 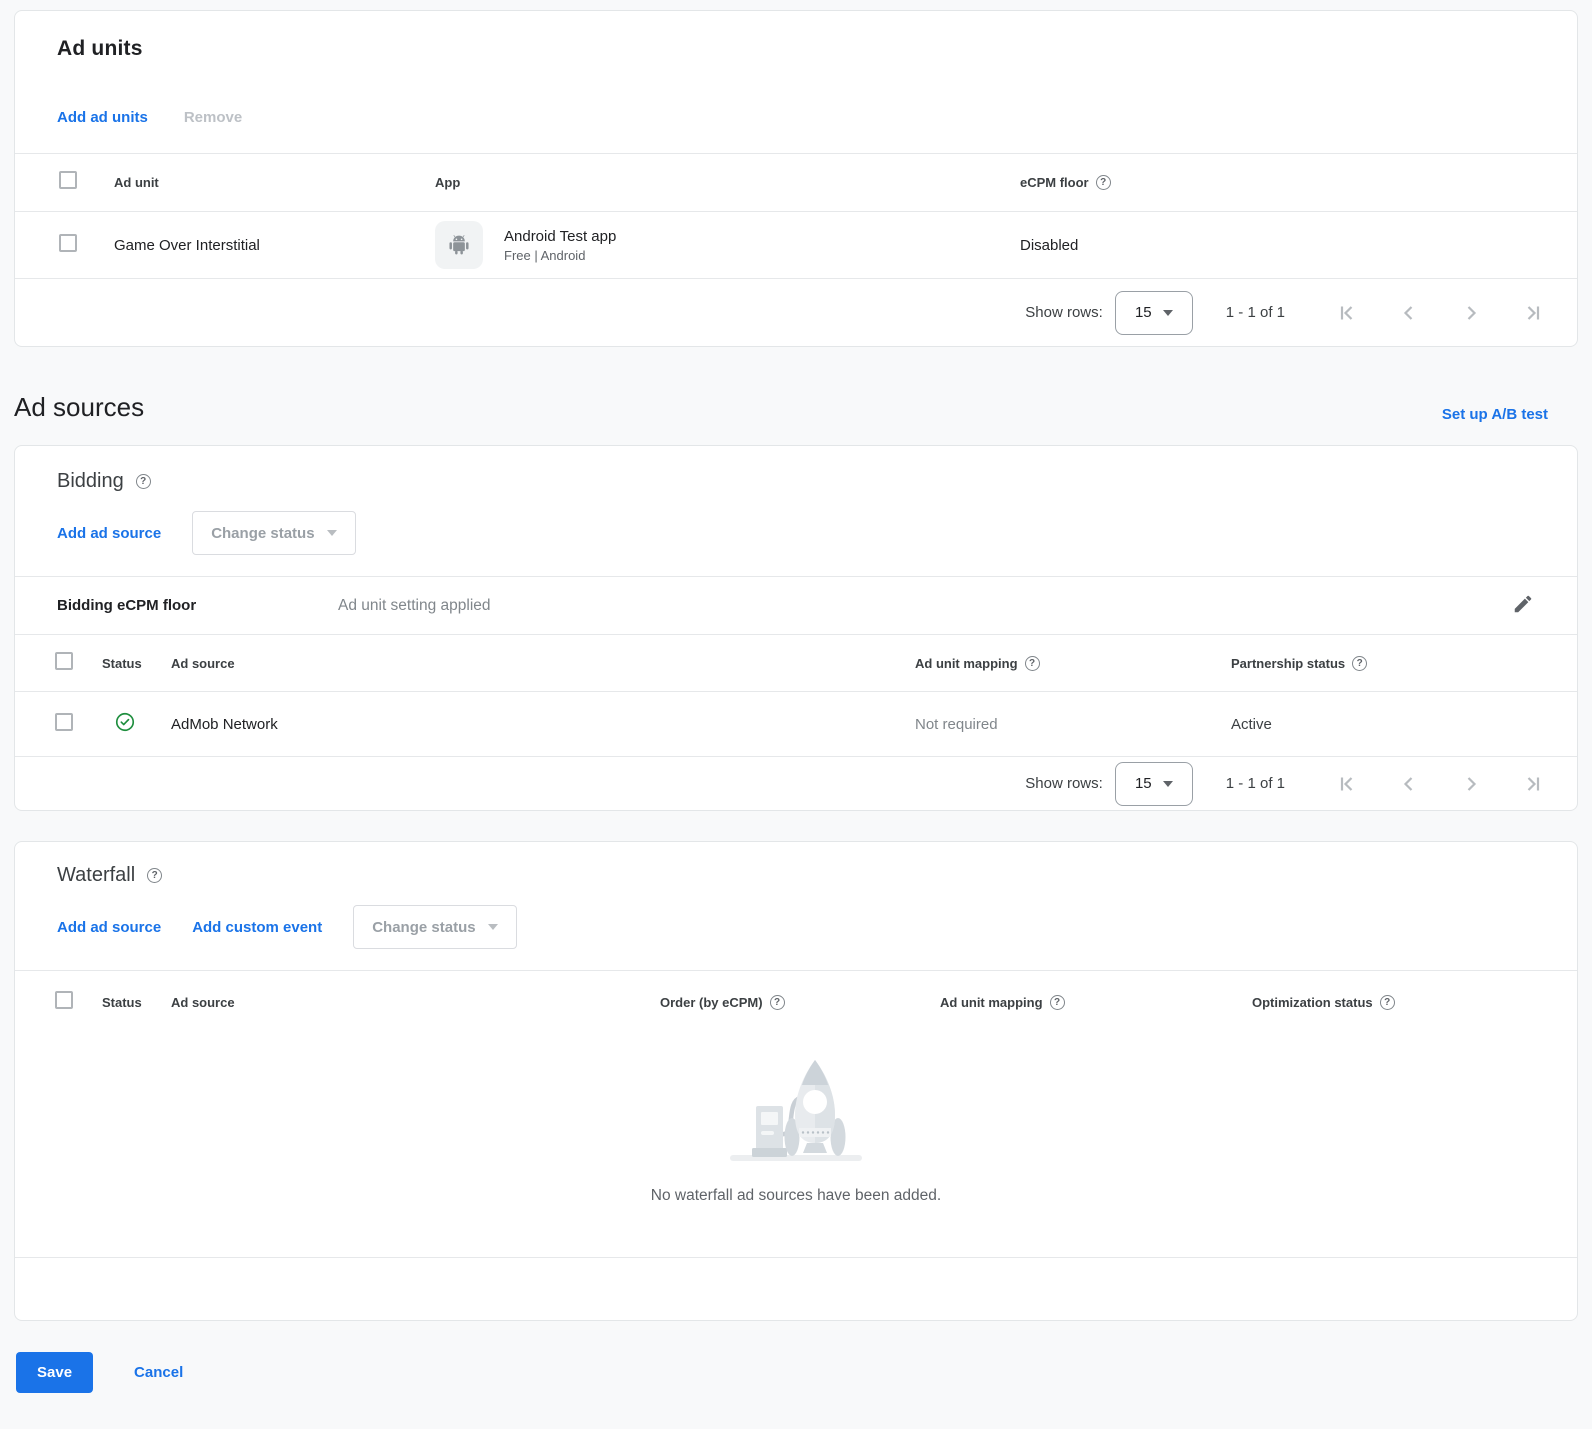 What do you see at coordinates (796, 312) in the screenshot?
I see `ad-units-pagination: Show rows: 15 1 - 1 of 1` at bounding box center [796, 312].